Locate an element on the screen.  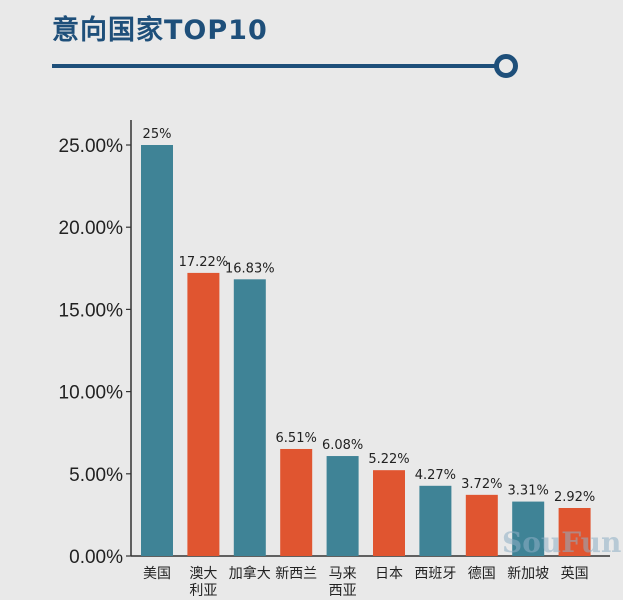
x-tick-label: 西班牙 is located at coordinates (435, 574).